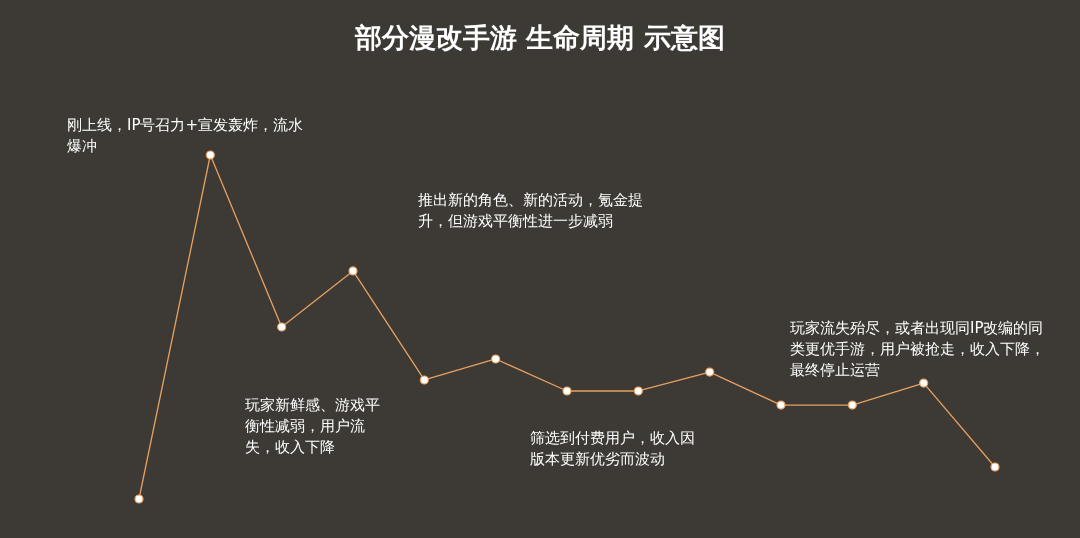 Image resolution: width=1080 pixels, height=538 pixels. I want to click on annotation: 筛选到付费用户，收入因版本更新优劣而波动, so click(613, 449).